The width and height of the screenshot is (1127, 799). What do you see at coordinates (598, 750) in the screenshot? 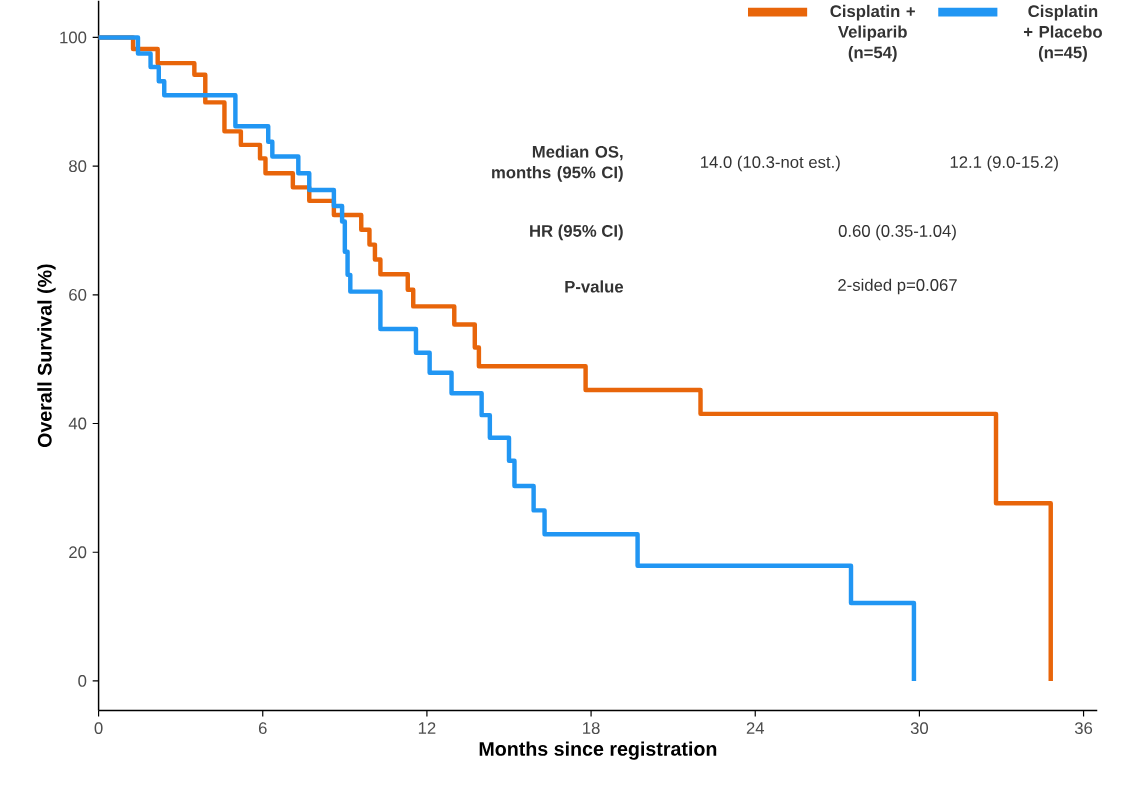
I see `x-axis-title: Months since registration` at bounding box center [598, 750].